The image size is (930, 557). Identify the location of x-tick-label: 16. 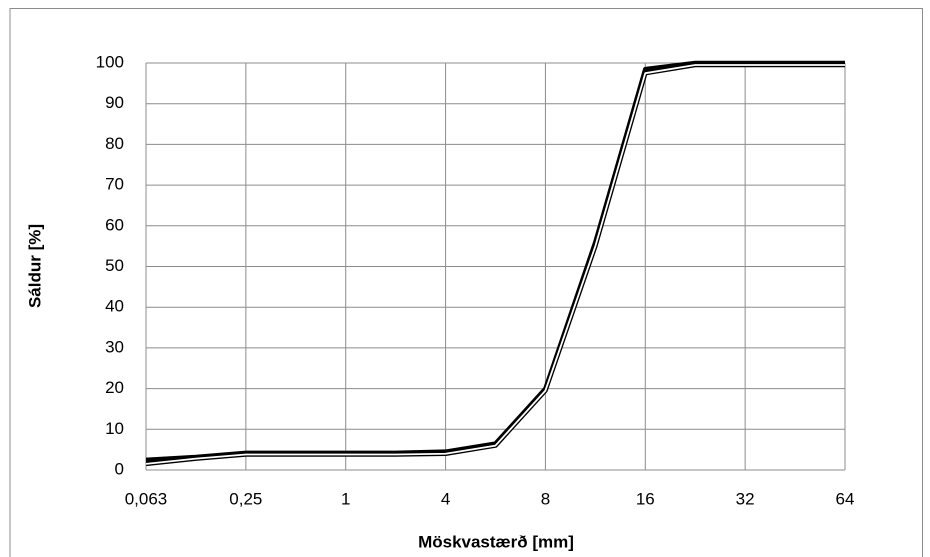
(645, 498).